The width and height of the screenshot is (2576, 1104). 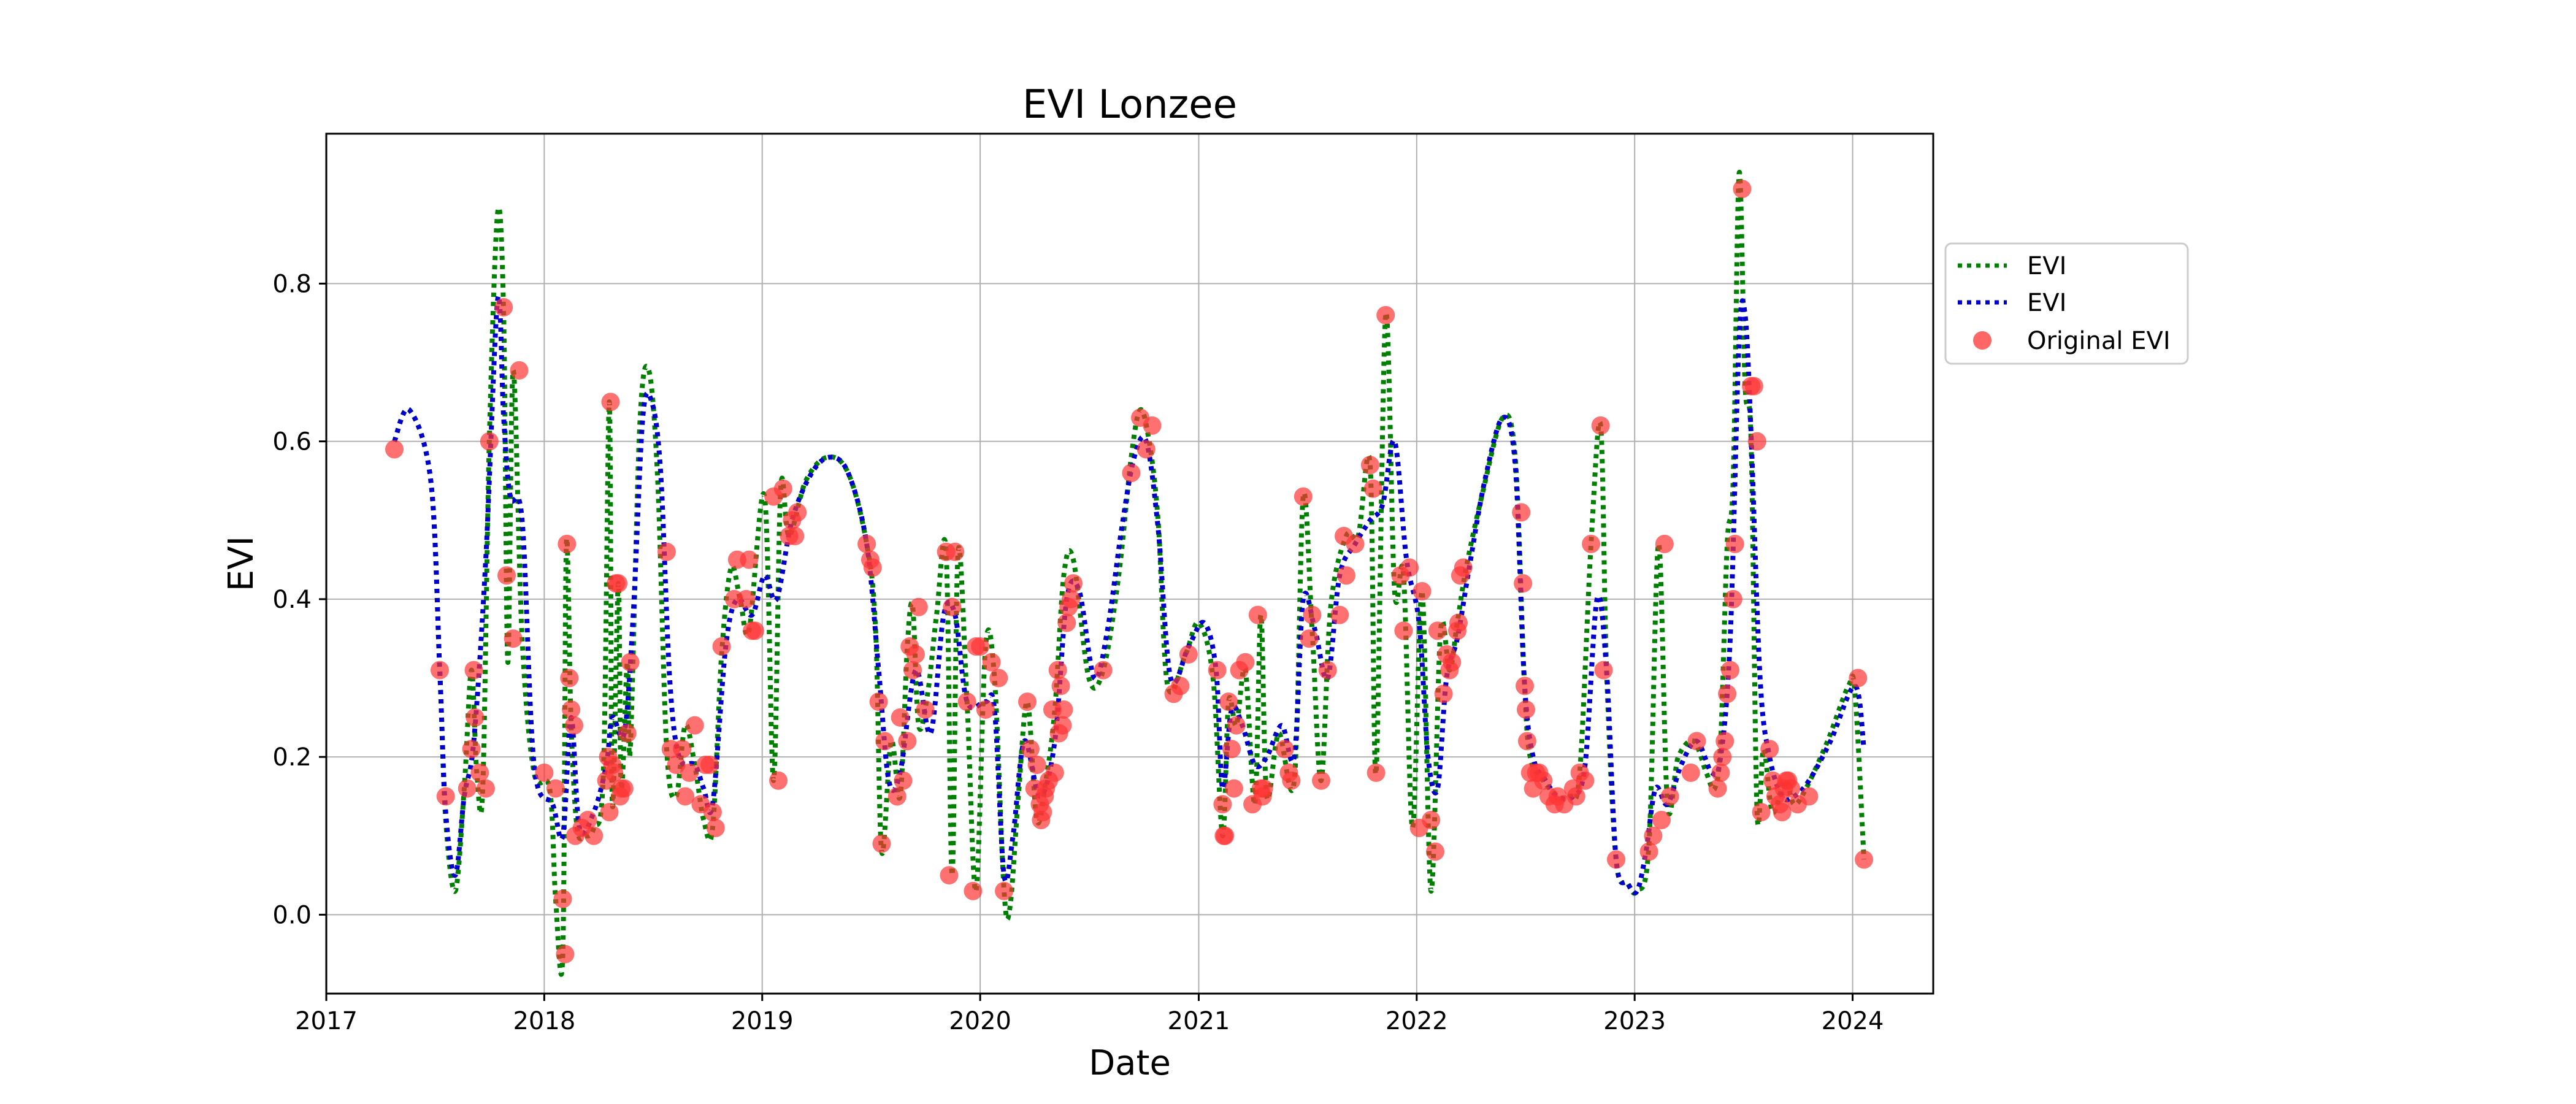 What do you see at coordinates (241, 563) in the screenshot?
I see `y-axis-label: EVI` at bounding box center [241, 563].